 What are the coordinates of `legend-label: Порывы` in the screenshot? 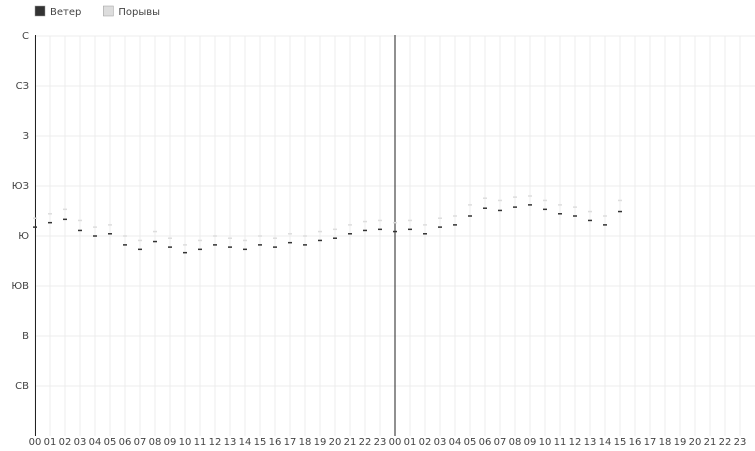 It's located at (139, 12).